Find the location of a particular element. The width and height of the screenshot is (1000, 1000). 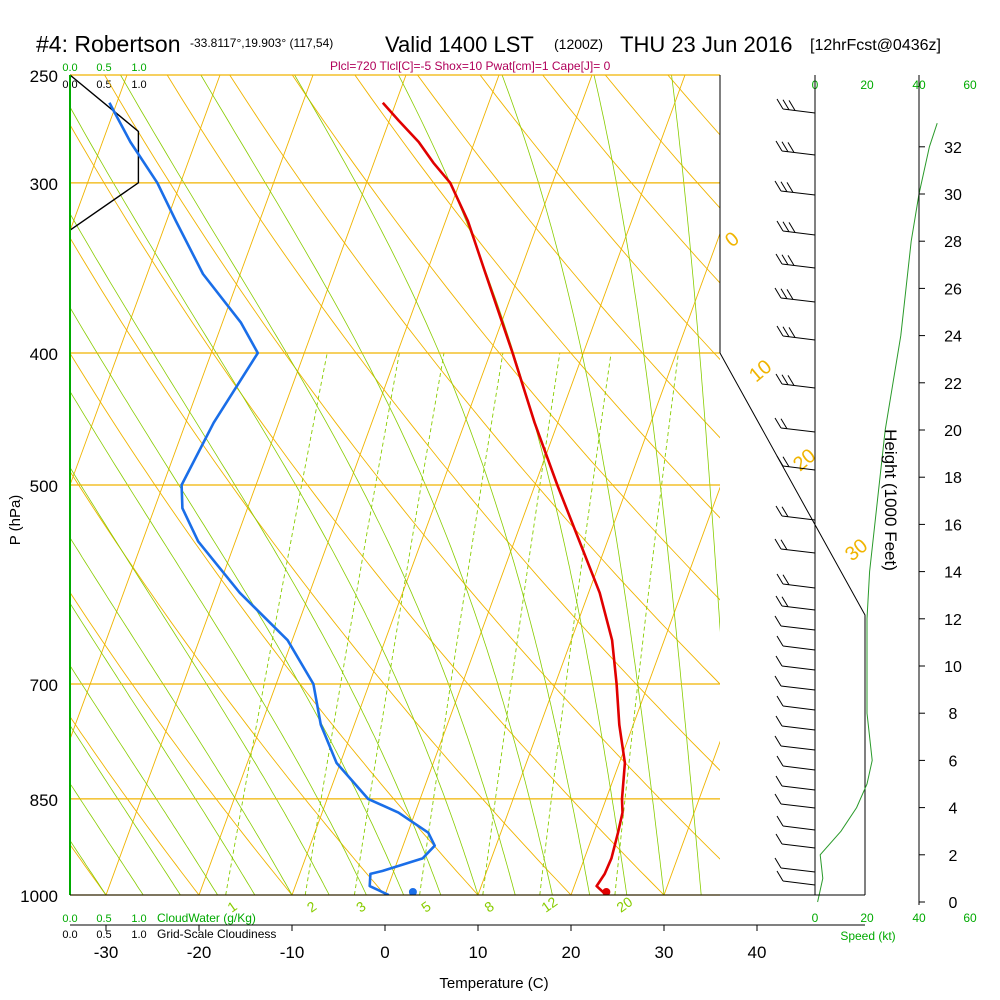

bottom-speed-tick: 60 is located at coordinates (970, 918).